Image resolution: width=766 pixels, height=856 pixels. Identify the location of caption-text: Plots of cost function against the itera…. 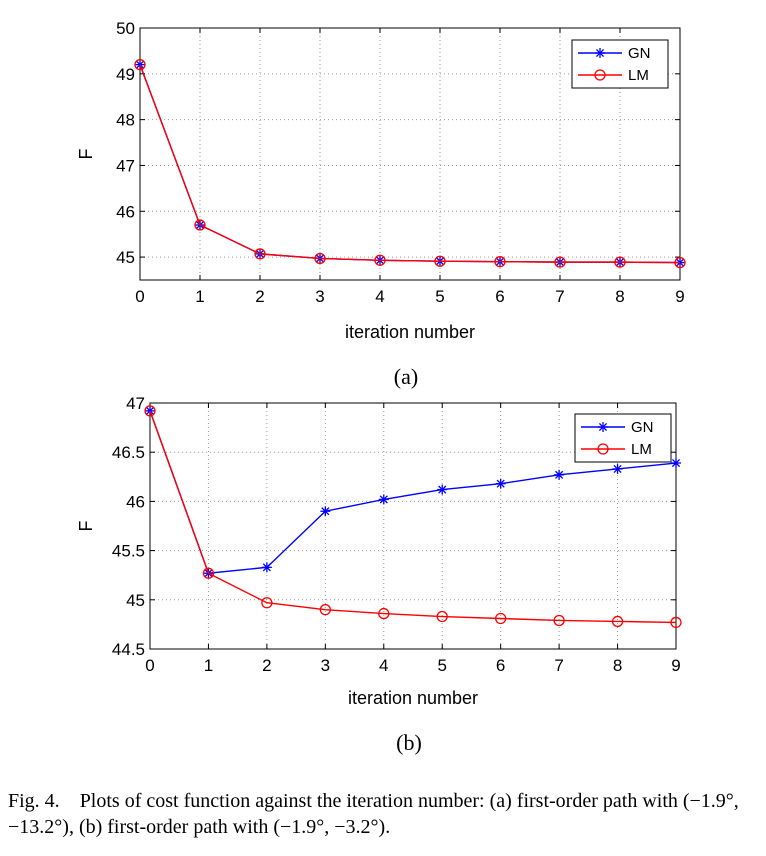
(373, 814).